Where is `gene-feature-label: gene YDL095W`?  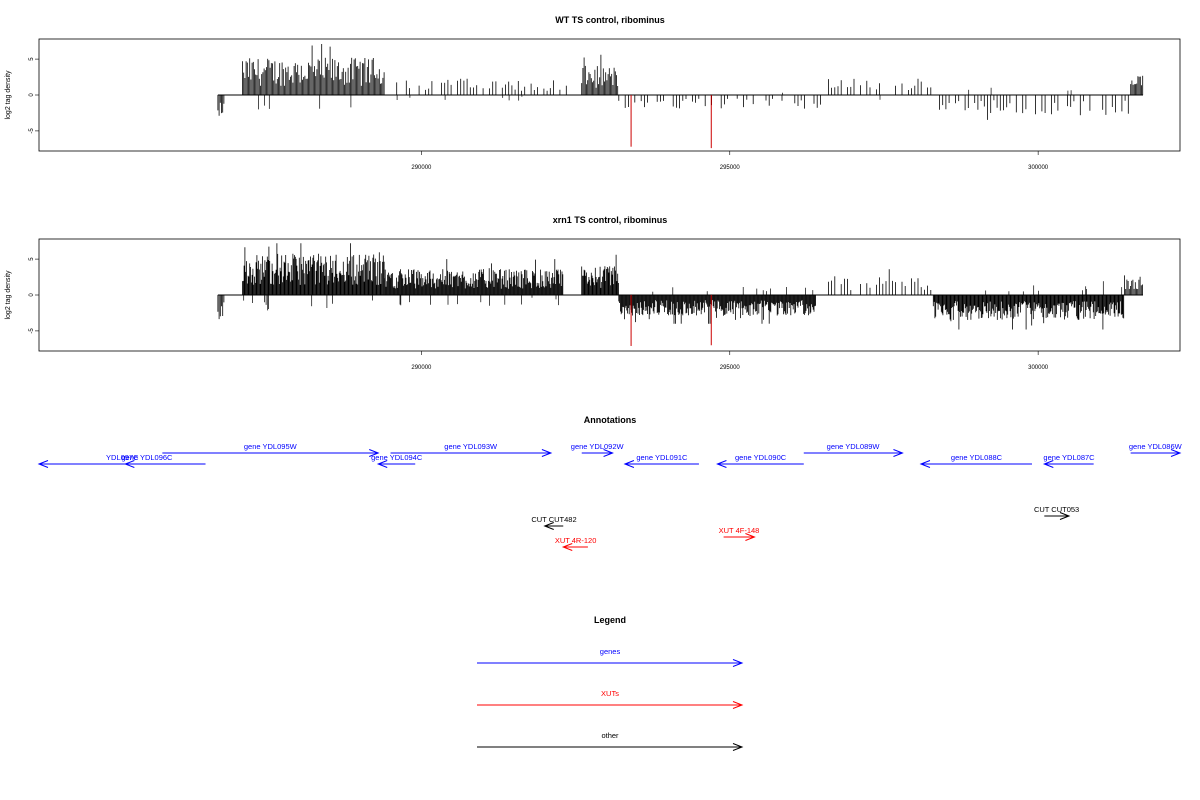 gene-feature-label: gene YDL095W is located at coordinates (271, 446).